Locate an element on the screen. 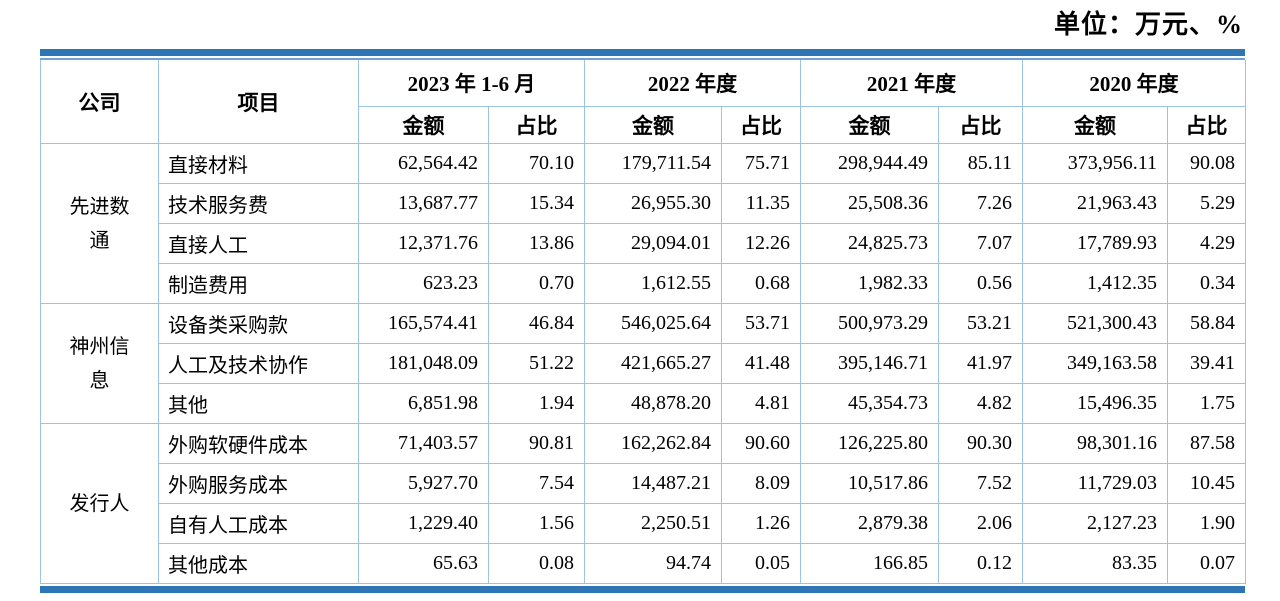 This screenshot has width=1280, height=601. item-cell: 外购服务成本 is located at coordinates (258, 484).